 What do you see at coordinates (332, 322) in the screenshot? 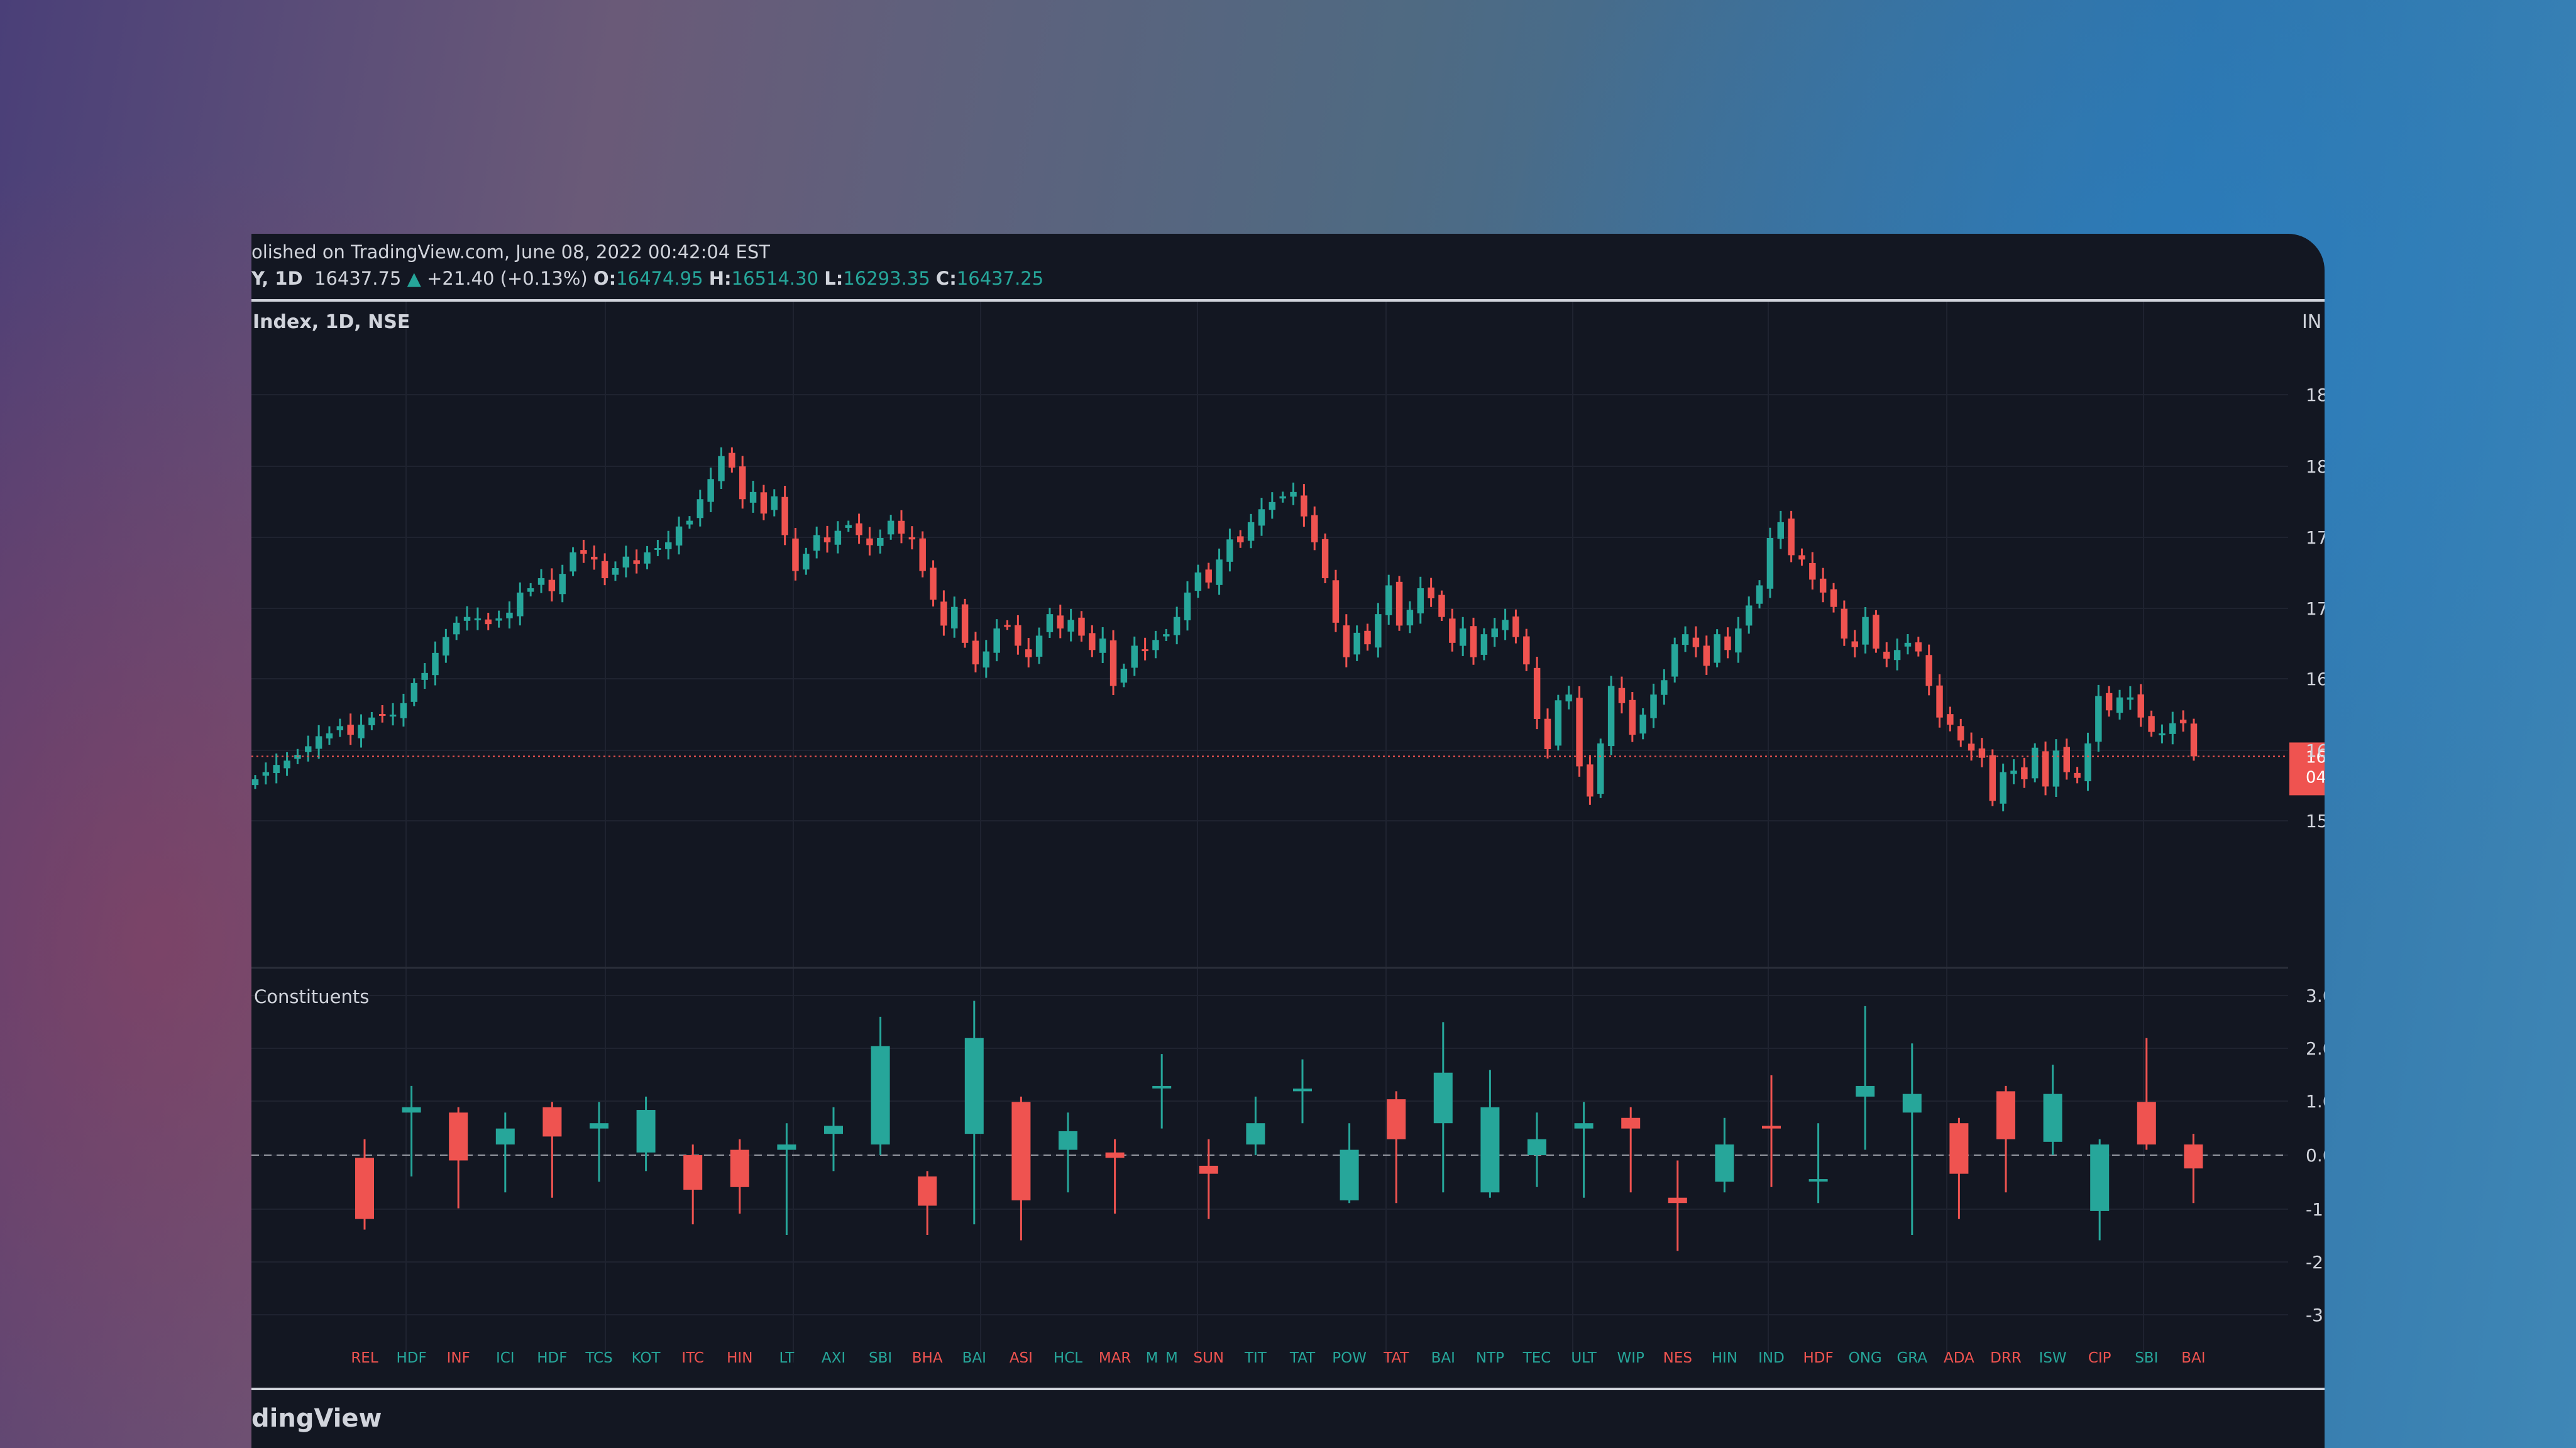
I see `main-pane-title: Index, 1D, NSE` at bounding box center [332, 322].